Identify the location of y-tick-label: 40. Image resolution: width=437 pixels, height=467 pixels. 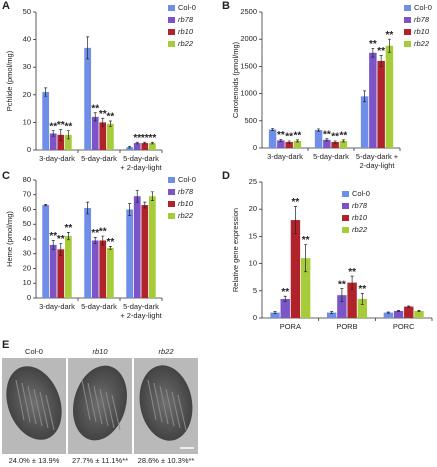
(27, 238).